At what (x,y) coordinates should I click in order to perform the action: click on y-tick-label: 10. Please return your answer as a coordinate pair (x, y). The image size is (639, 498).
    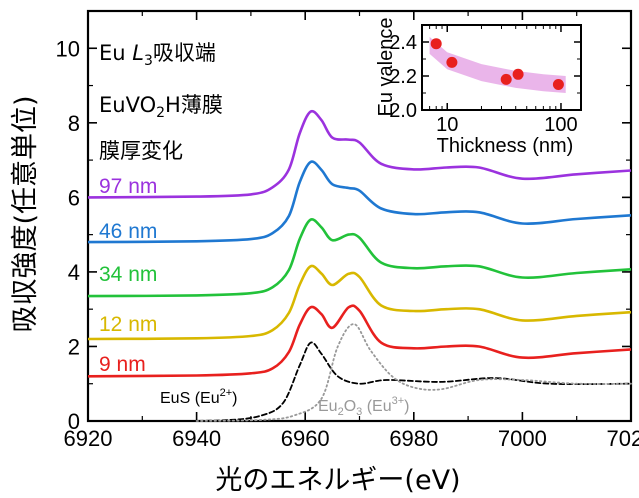
    Looking at the image, I should click on (68, 48).